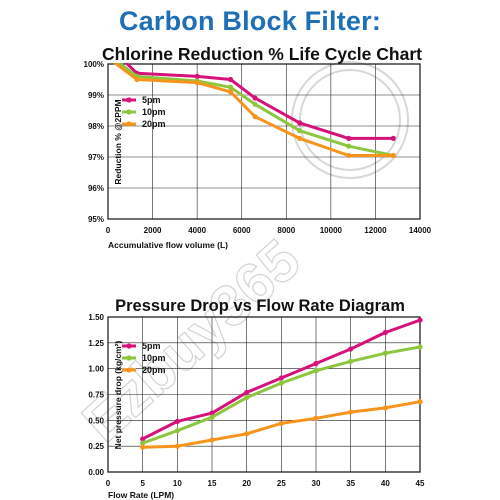 This screenshot has height=500, width=500. I want to click on x-tick-label: 2000, so click(153, 230).